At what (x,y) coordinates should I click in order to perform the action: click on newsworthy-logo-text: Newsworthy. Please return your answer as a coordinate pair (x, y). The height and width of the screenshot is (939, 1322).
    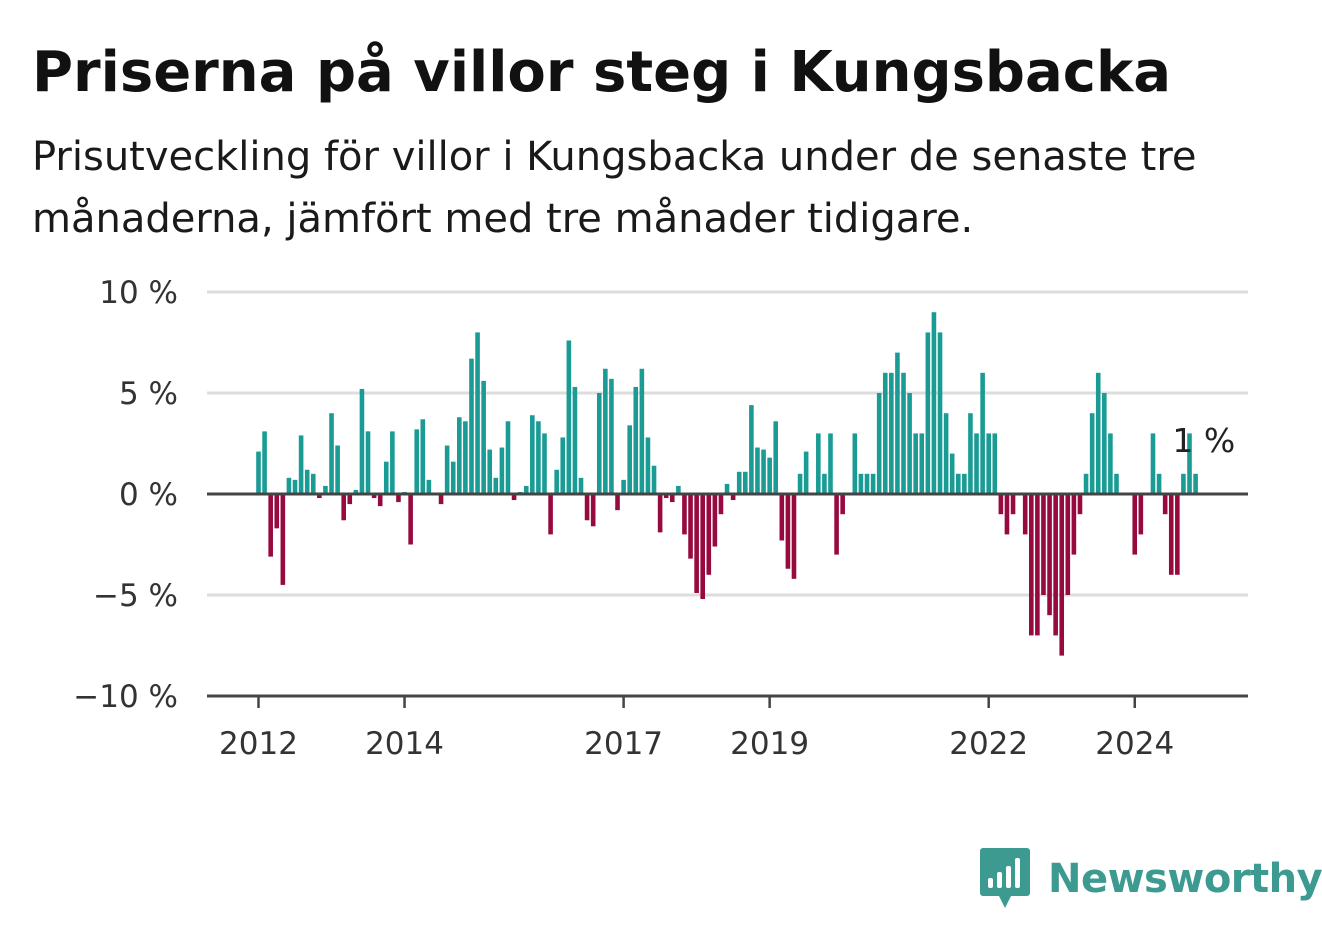
    Looking at the image, I should click on (1185, 879).